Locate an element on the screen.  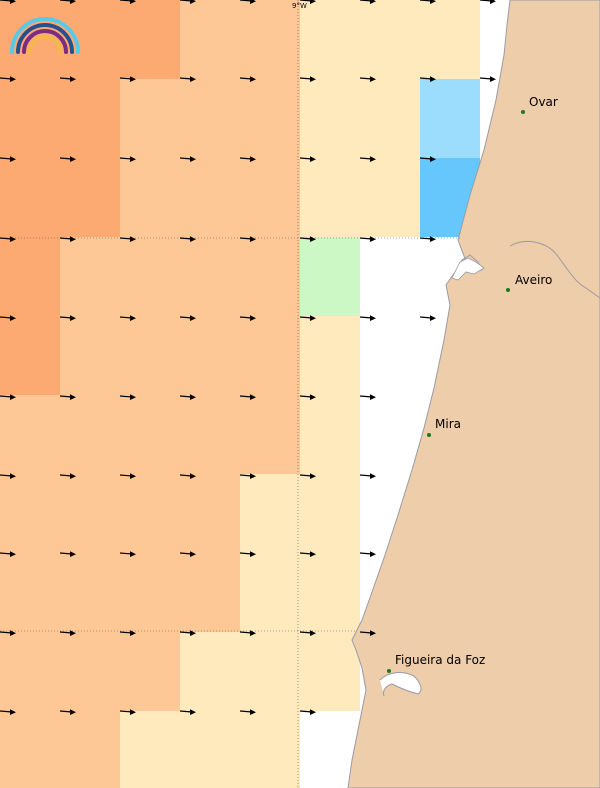
aveiro-lagoon is located at coordinates (468, 269).